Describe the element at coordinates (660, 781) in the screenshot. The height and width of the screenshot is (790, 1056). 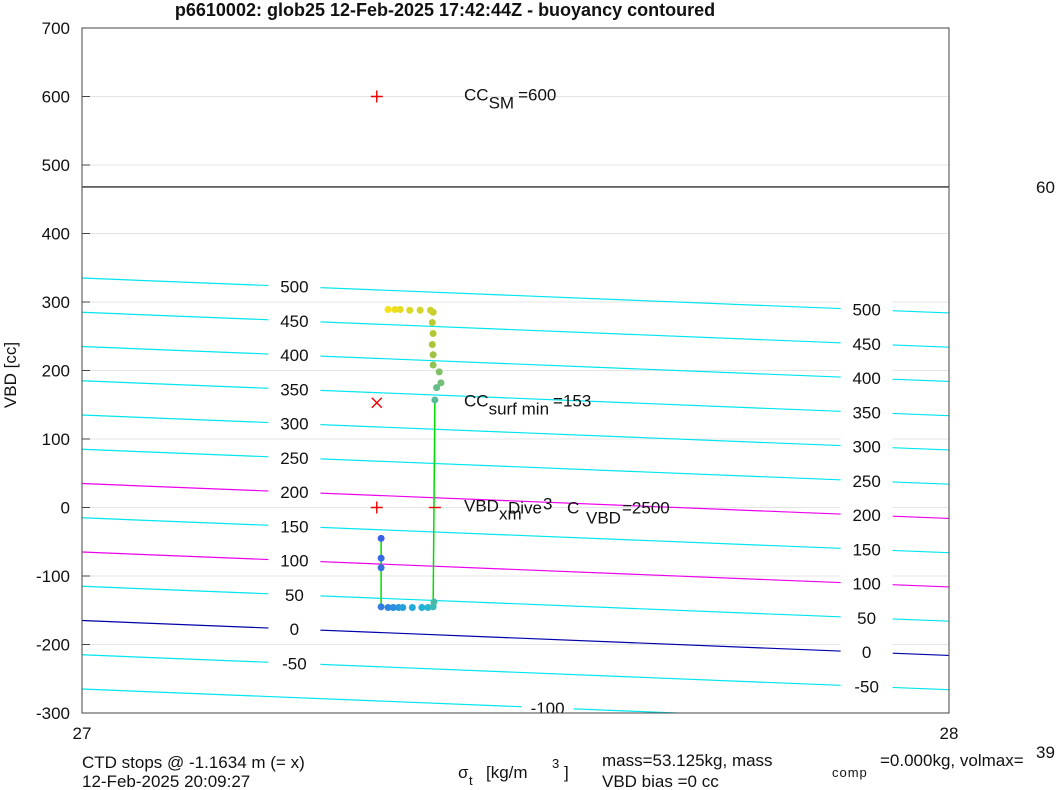
I see `footer-bias: VBD bias =0 cc` at that location.